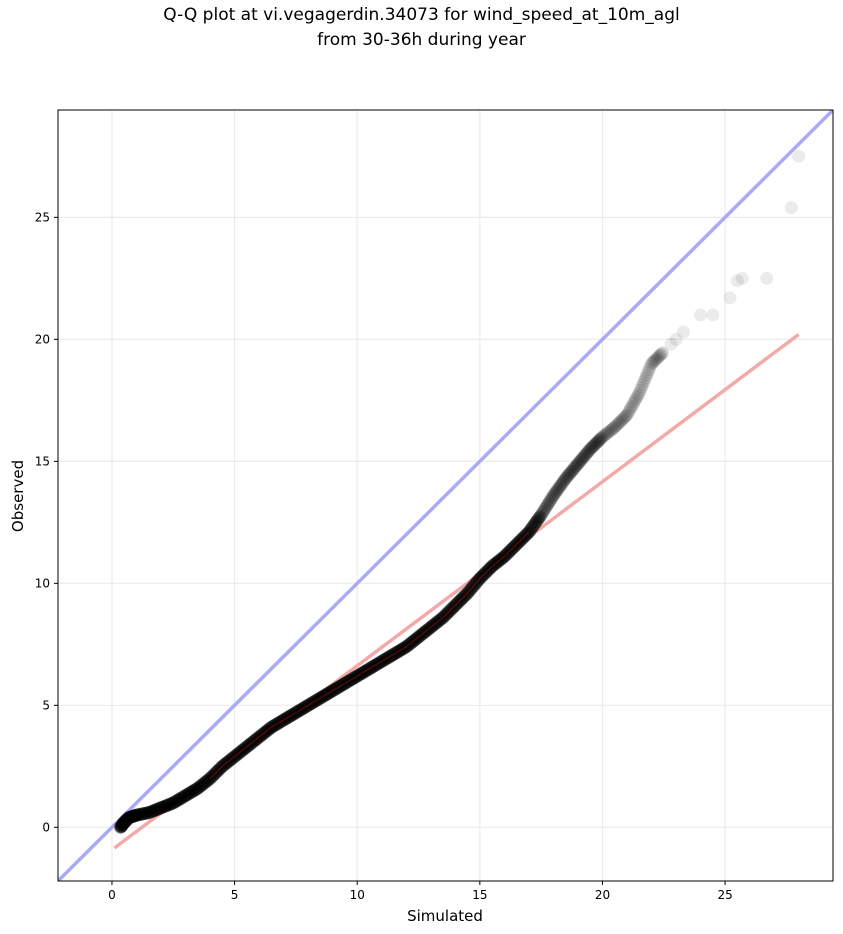 This screenshot has height=934, width=843. Describe the element at coordinates (445, 916) in the screenshot. I see `x-axis-label: Simulated` at that location.